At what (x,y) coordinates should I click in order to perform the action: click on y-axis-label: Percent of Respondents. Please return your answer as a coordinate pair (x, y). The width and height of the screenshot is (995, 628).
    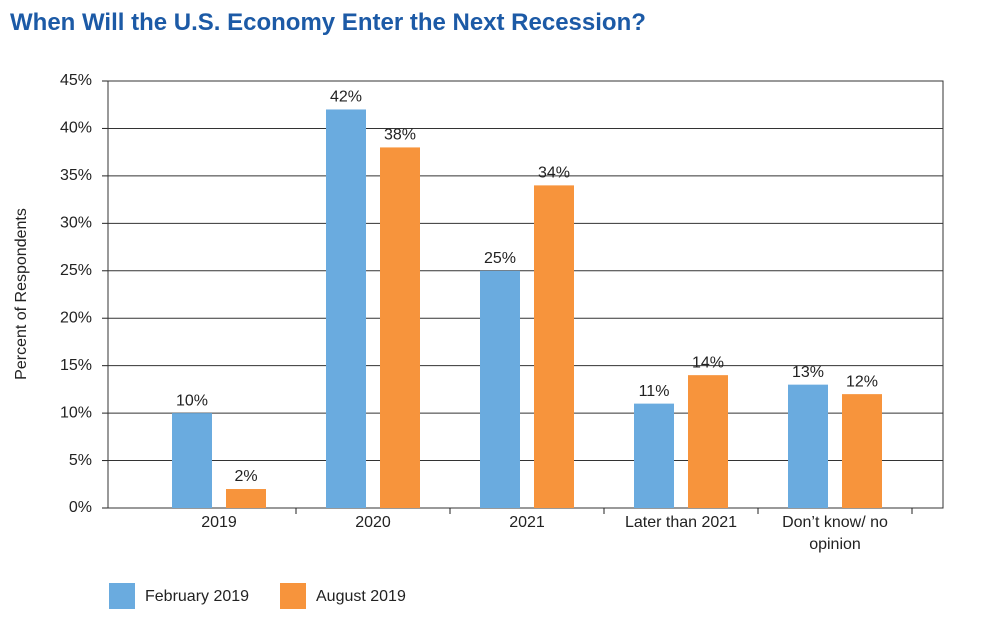
    Looking at the image, I should click on (21, 294).